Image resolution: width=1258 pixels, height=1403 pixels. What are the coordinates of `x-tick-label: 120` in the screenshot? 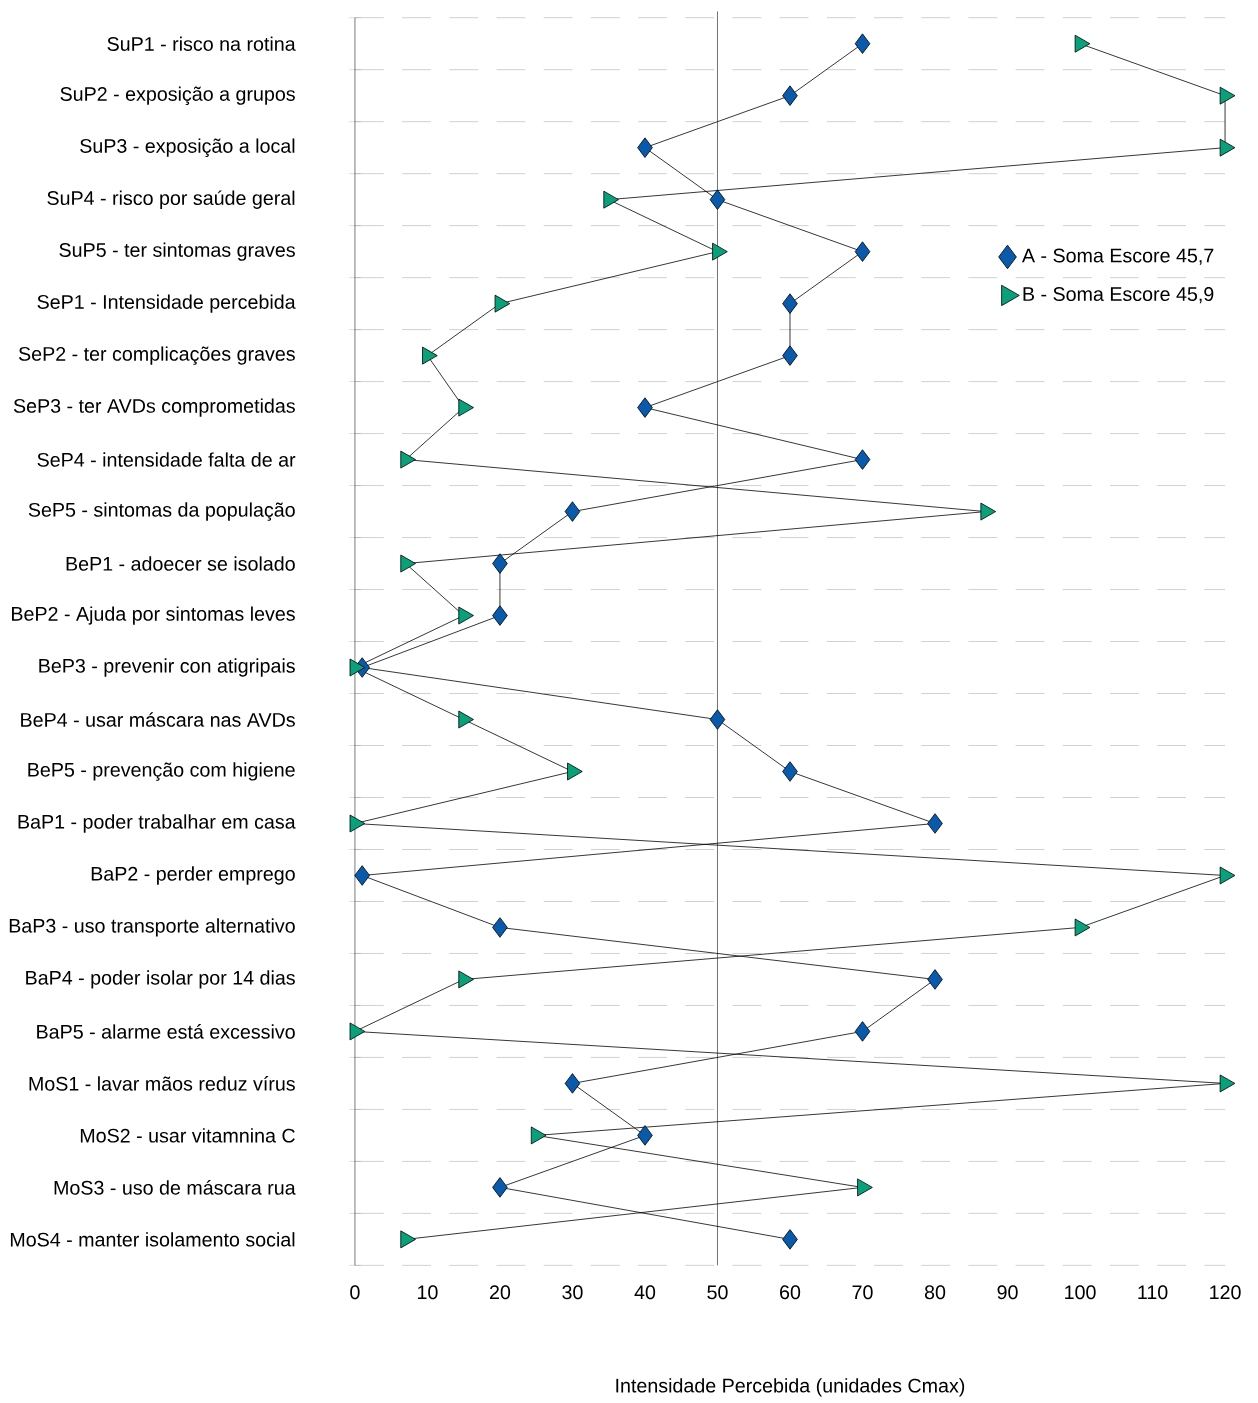 It's located at (1225, 1292).